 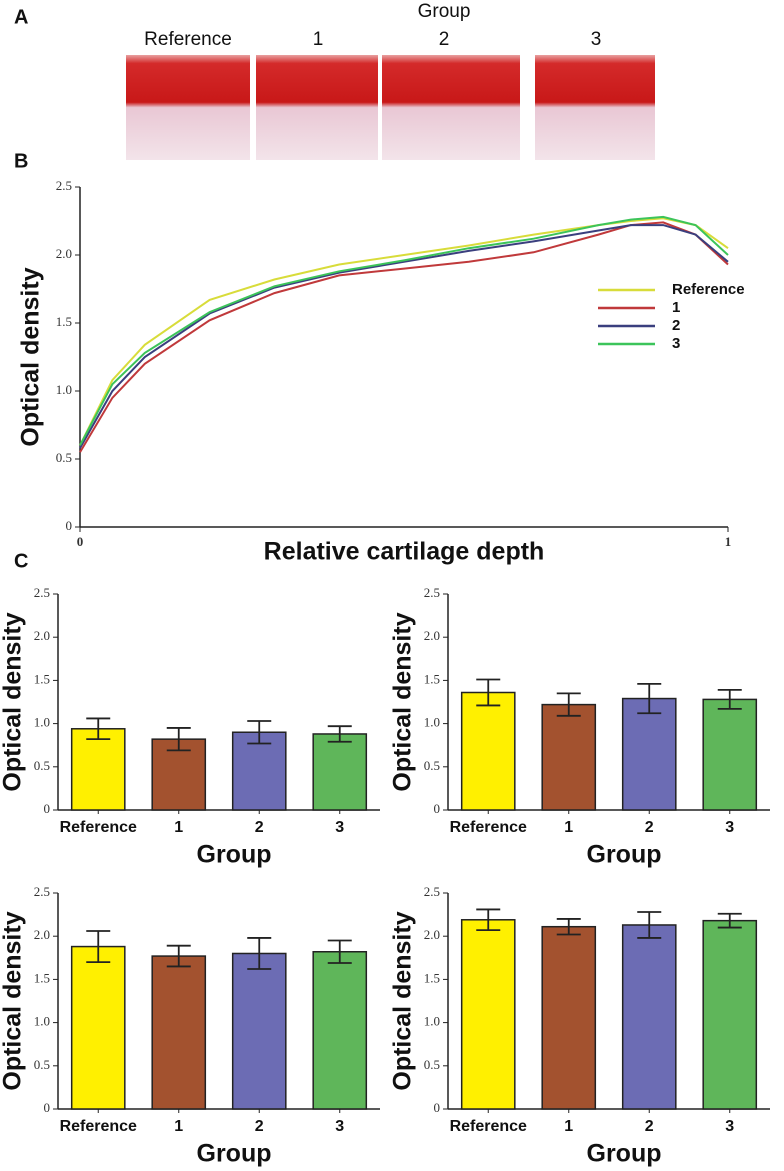 I want to click on panel-label: A, so click(x=21, y=17).